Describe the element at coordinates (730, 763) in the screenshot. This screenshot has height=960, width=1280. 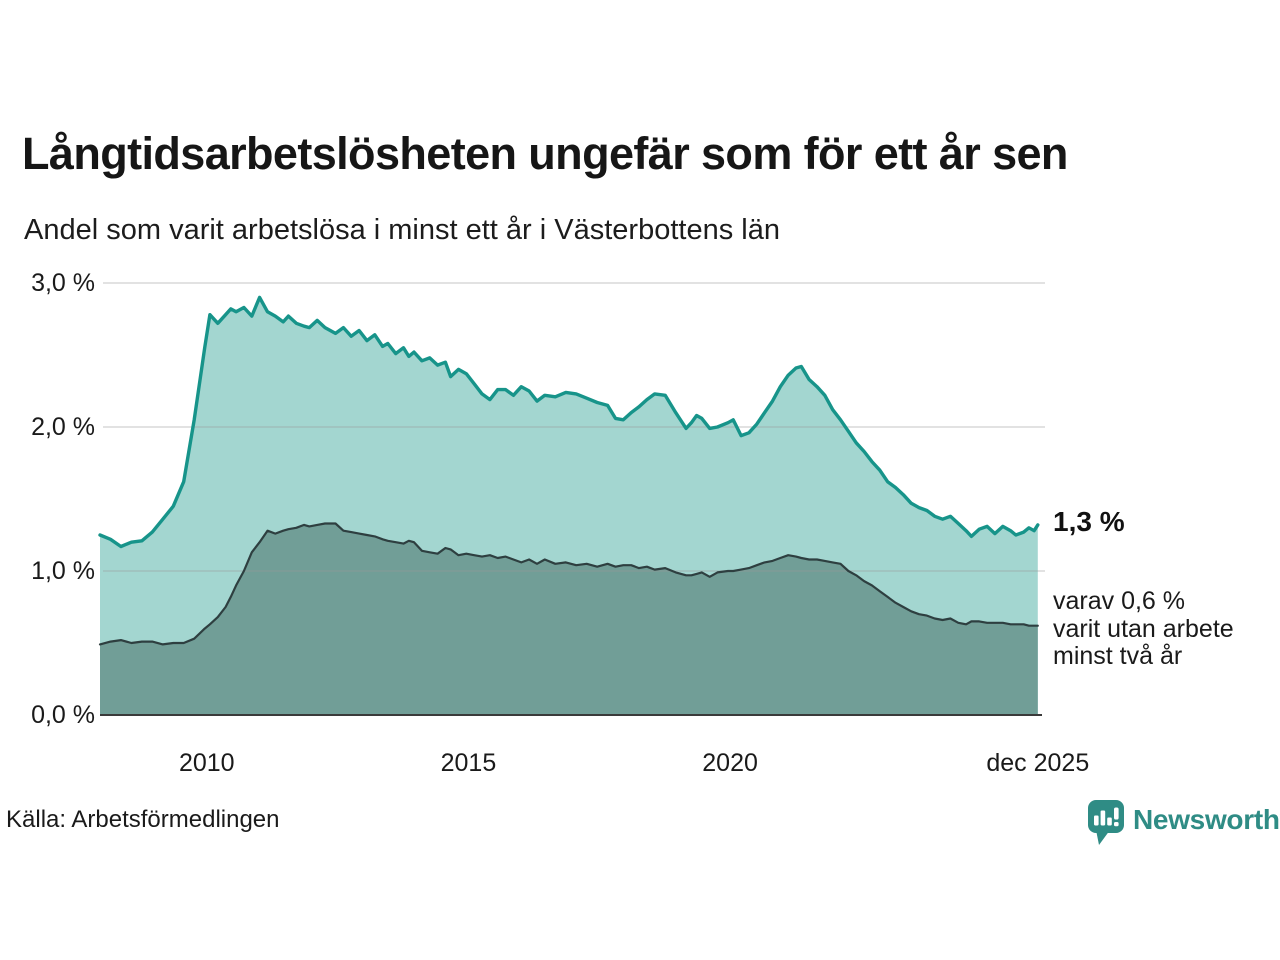
I see `x-tick-label: 2020` at that location.